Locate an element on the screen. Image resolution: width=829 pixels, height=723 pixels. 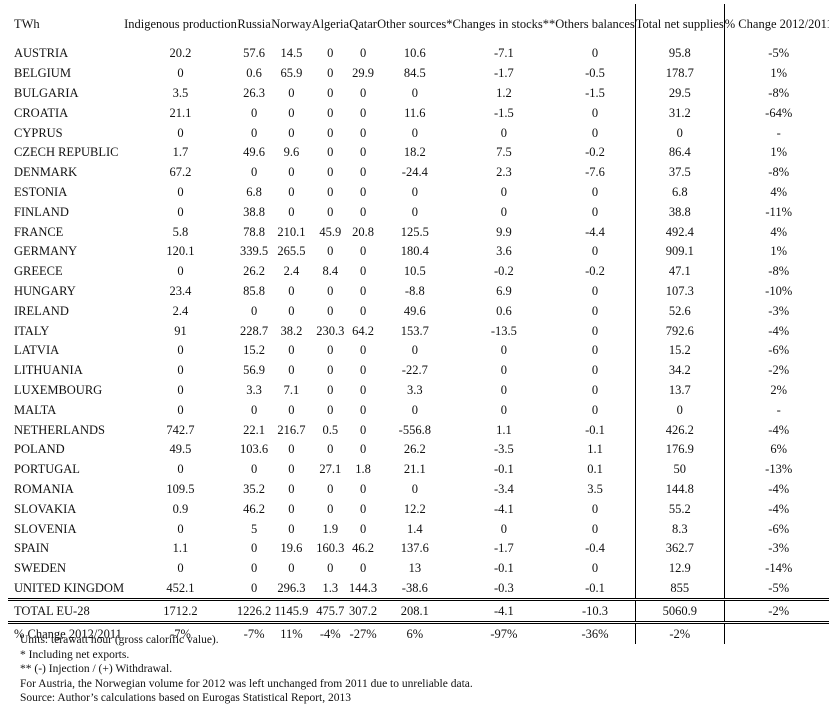
row-label: ITALY is located at coordinates (32, 330).